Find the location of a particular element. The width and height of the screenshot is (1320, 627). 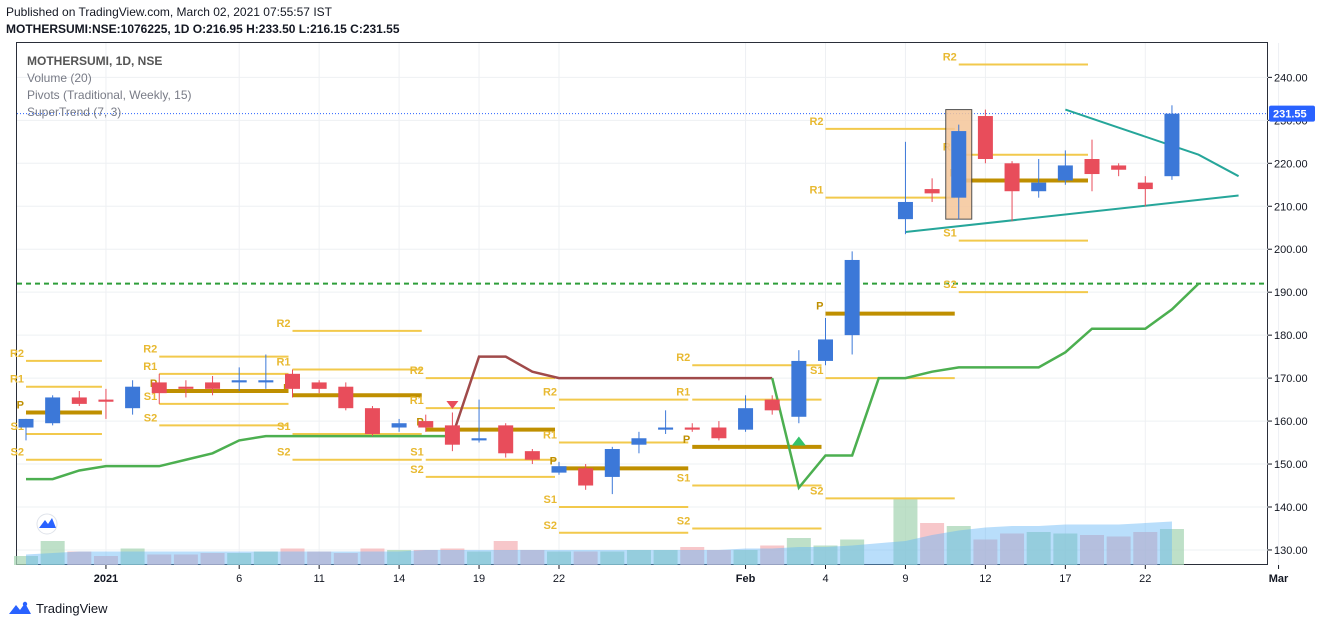

x-tick-label: 9 is located at coordinates (905, 579).